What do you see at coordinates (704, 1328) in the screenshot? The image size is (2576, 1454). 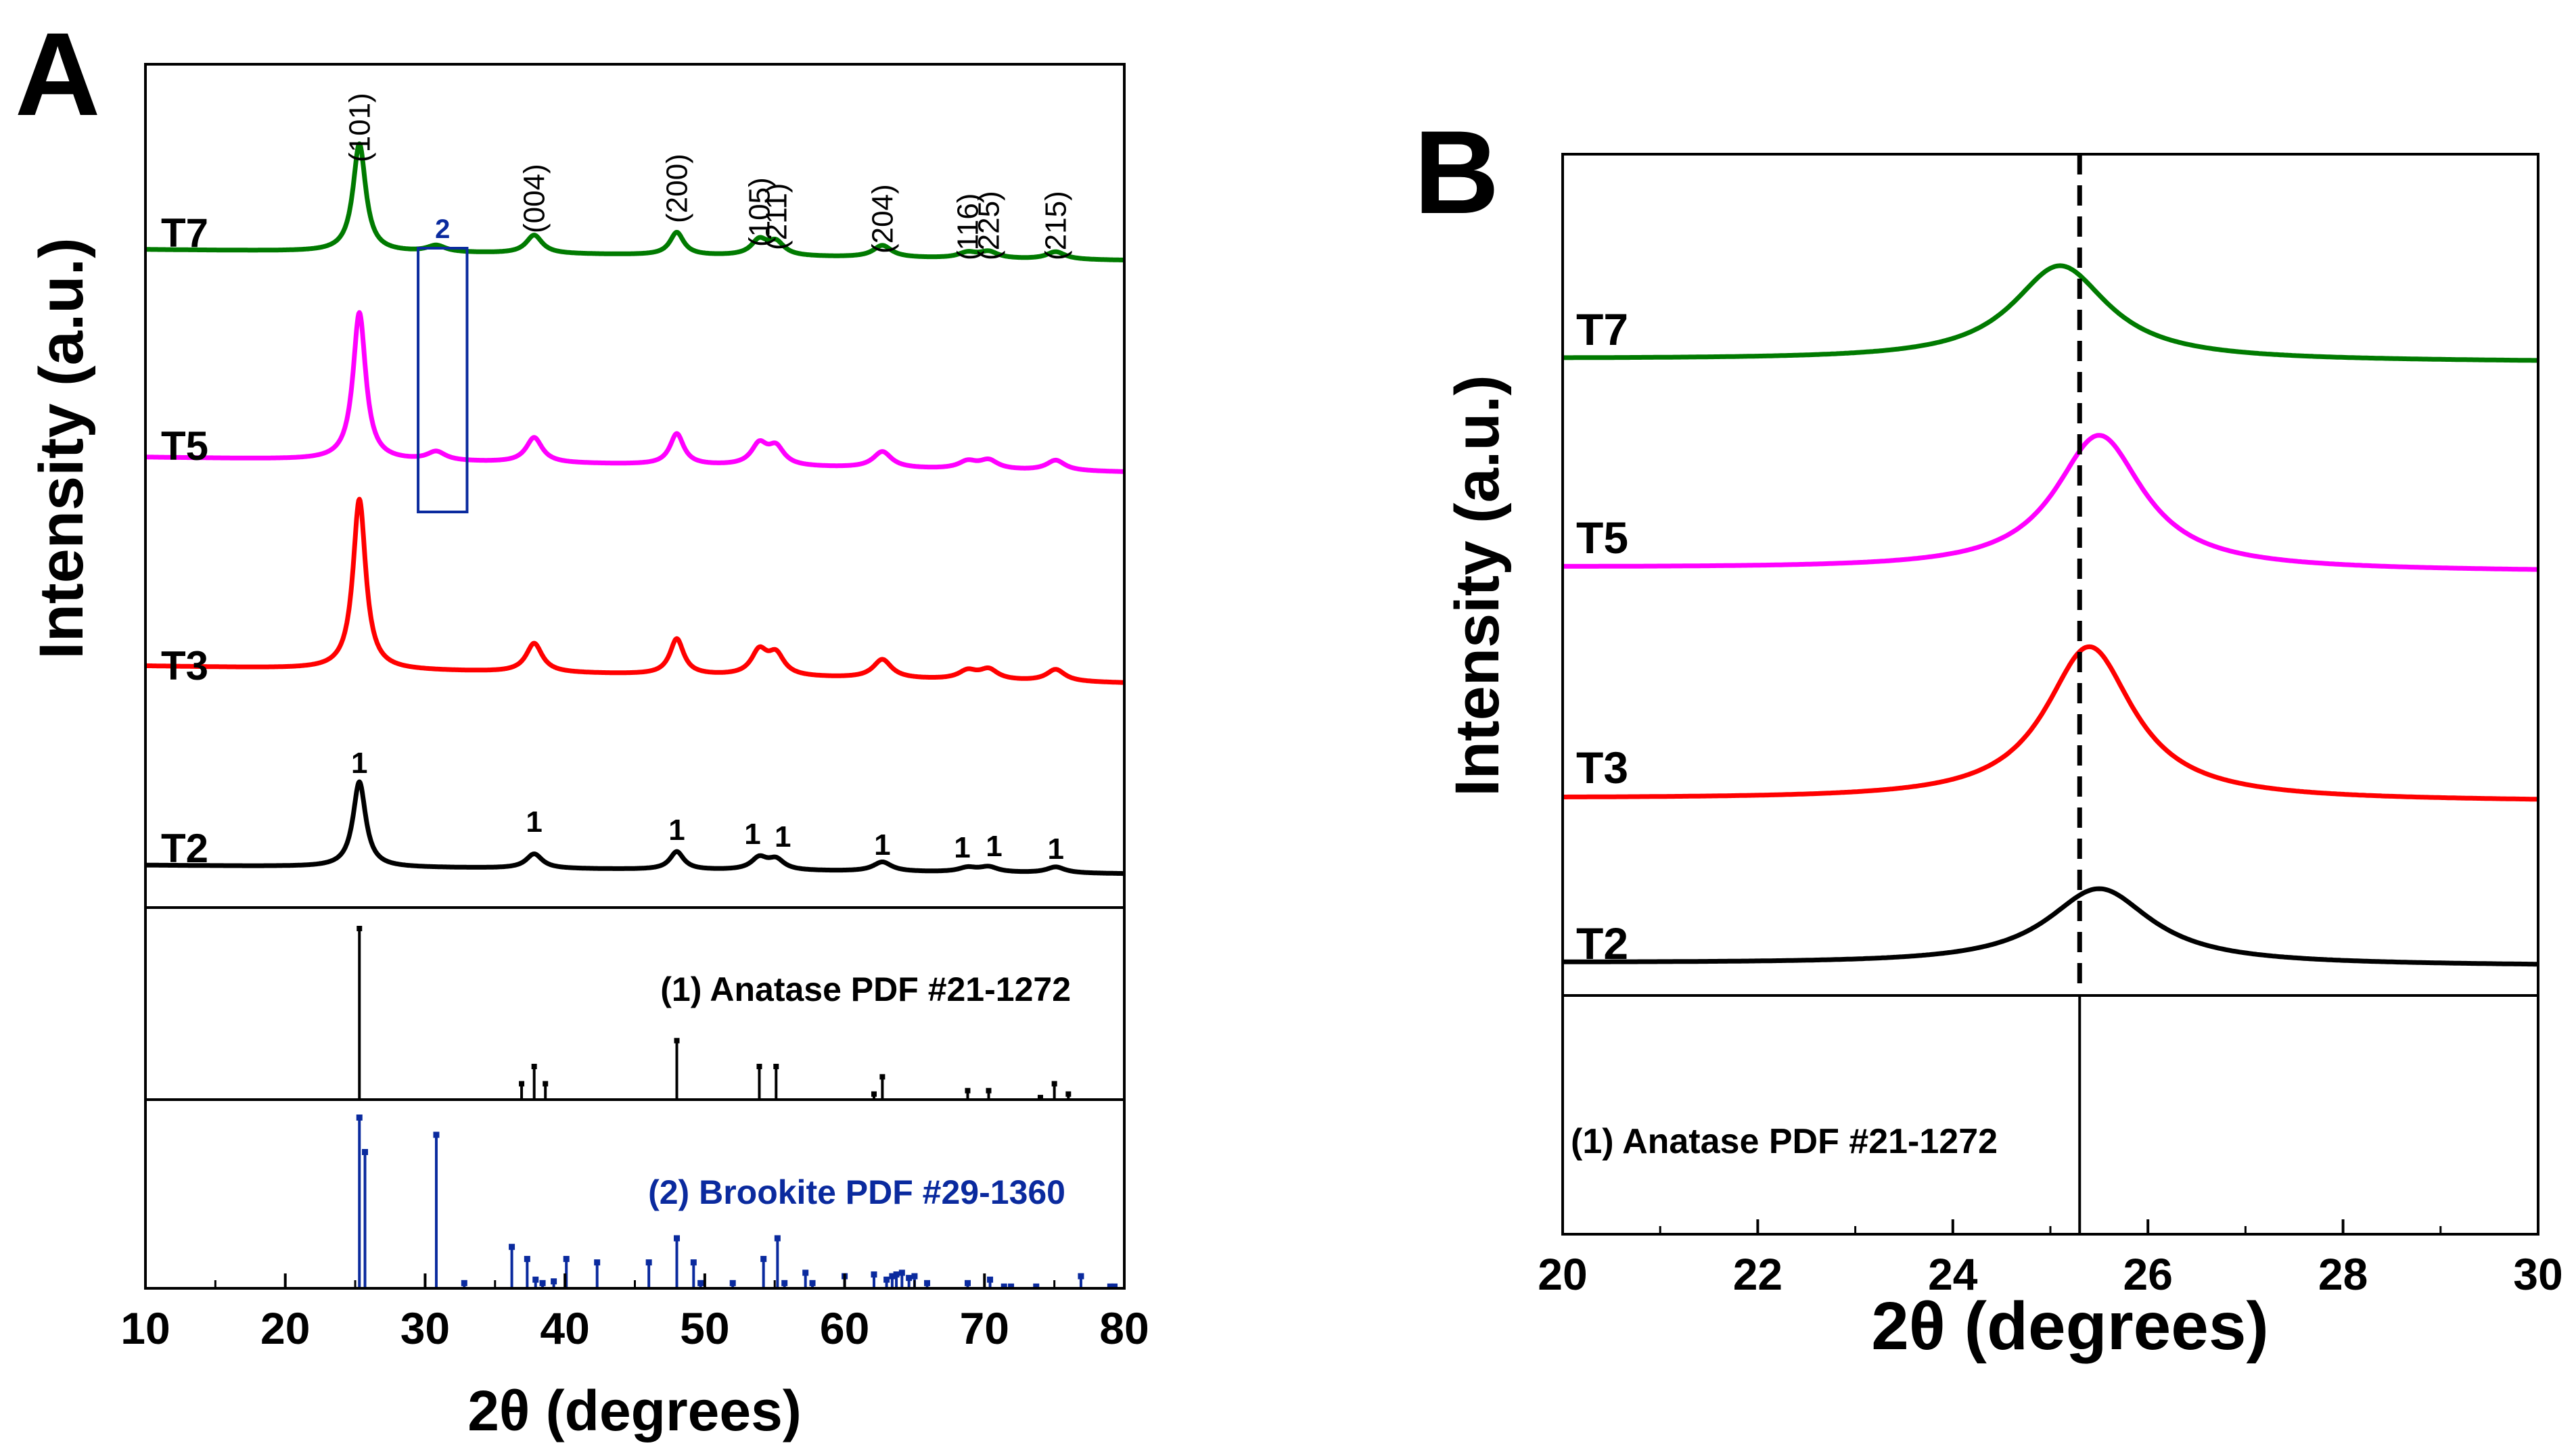 I see `panel-a-x-tick-label: 50` at bounding box center [704, 1328].